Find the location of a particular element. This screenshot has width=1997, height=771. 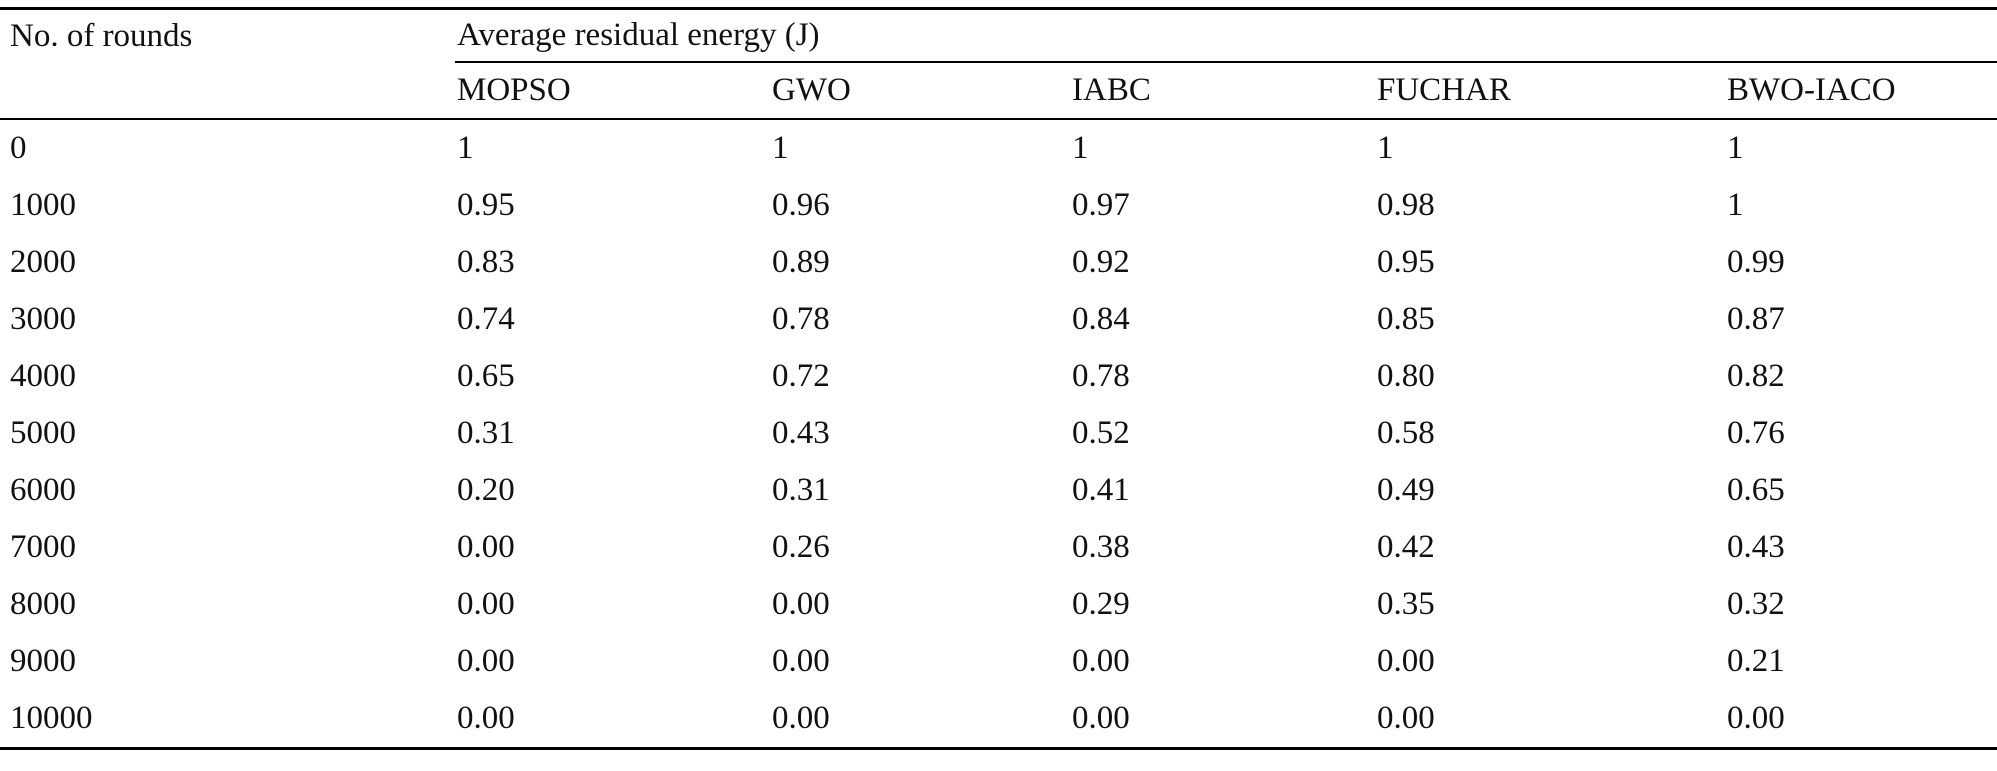

rounds-cell: 8000 is located at coordinates (43, 604).